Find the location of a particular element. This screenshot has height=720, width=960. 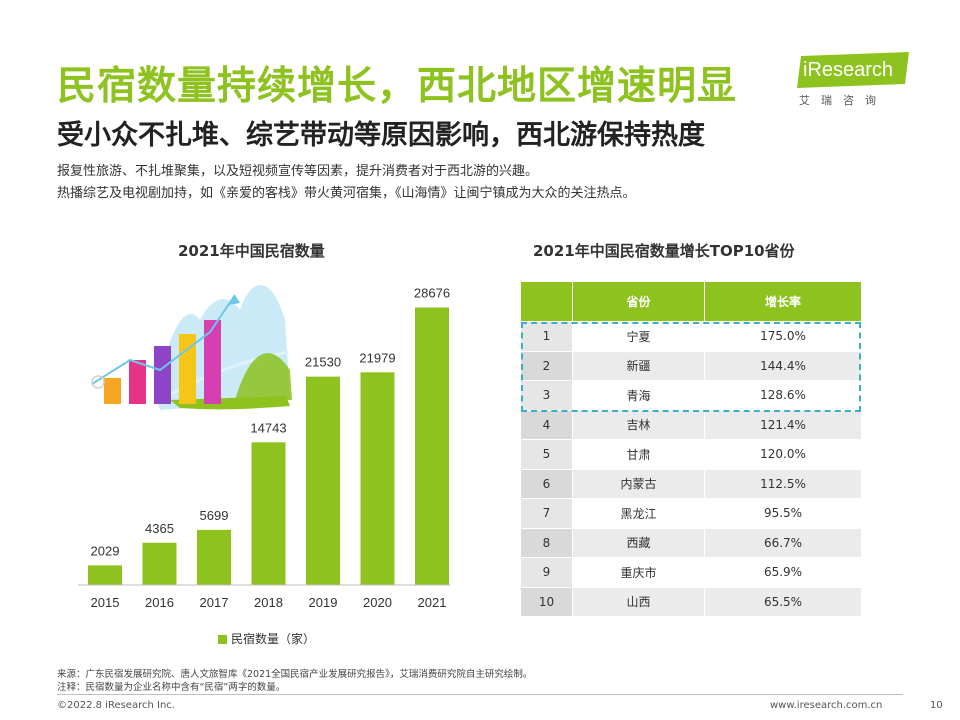

bar-2015 is located at coordinates (105, 575).